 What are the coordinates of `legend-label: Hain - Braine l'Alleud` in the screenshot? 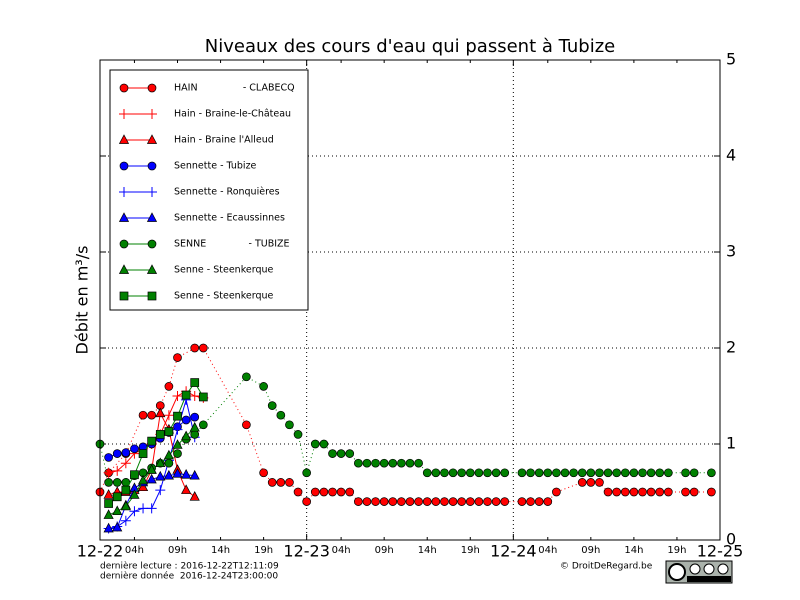 It's located at (224, 140).